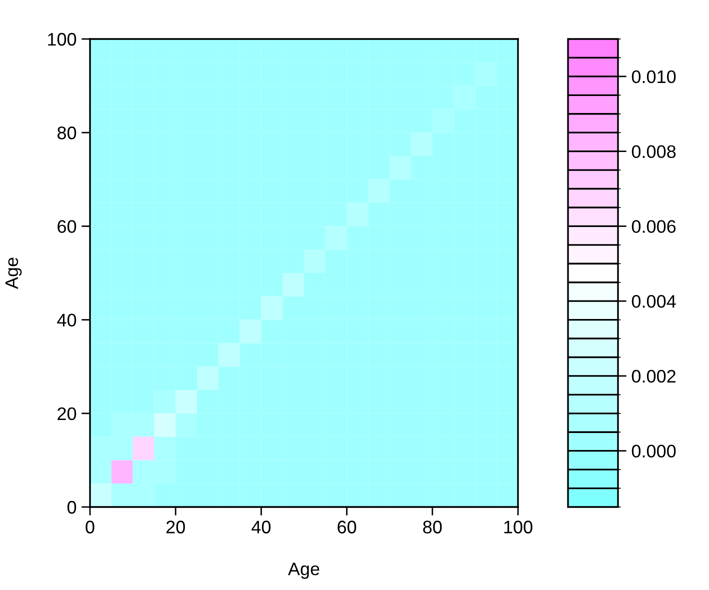 This screenshot has width=709, height=590. Describe the element at coordinates (654, 151) in the screenshot. I see `color-bar-label: 0.008` at that location.